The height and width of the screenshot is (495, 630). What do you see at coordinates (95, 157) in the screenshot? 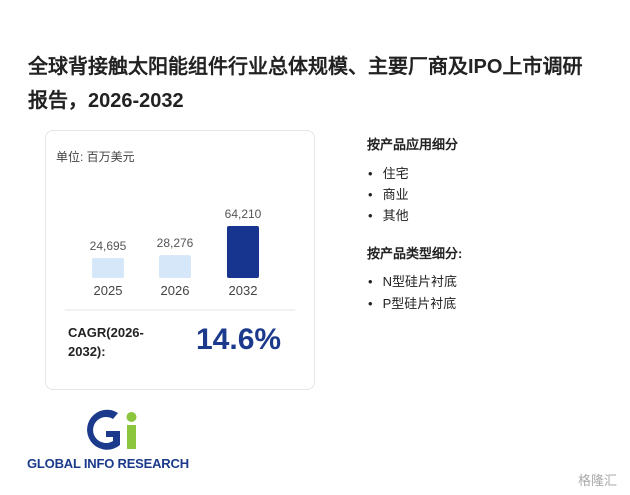
I see `unit-label: 单位: 百万美元` at bounding box center [95, 157].